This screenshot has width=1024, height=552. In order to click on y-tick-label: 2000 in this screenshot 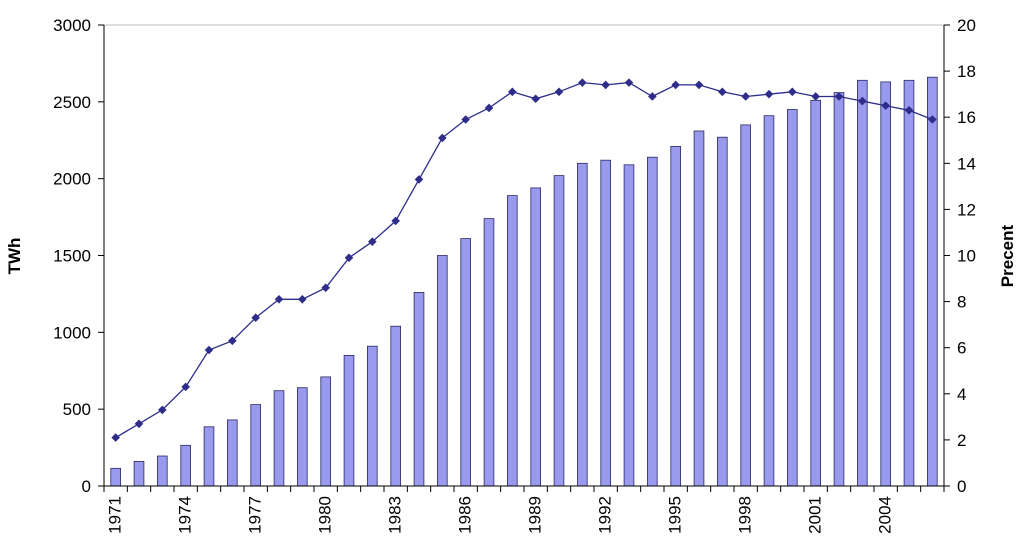, I will do `click(72, 179)`.